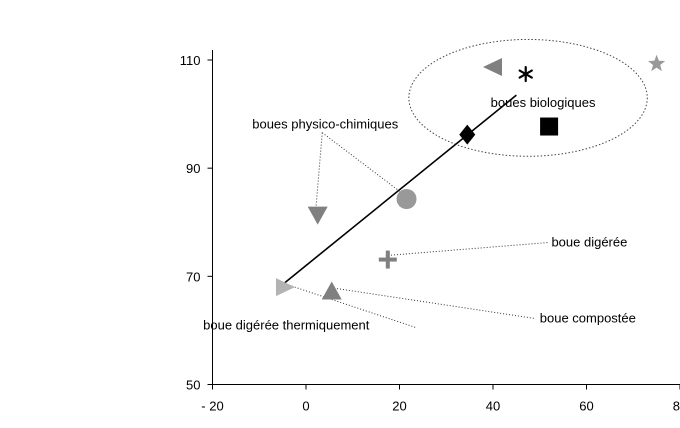 This screenshot has height=428, width=680. What do you see at coordinates (212, 406) in the screenshot?
I see `x-tick-label: - 20` at bounding box center [212, 406].